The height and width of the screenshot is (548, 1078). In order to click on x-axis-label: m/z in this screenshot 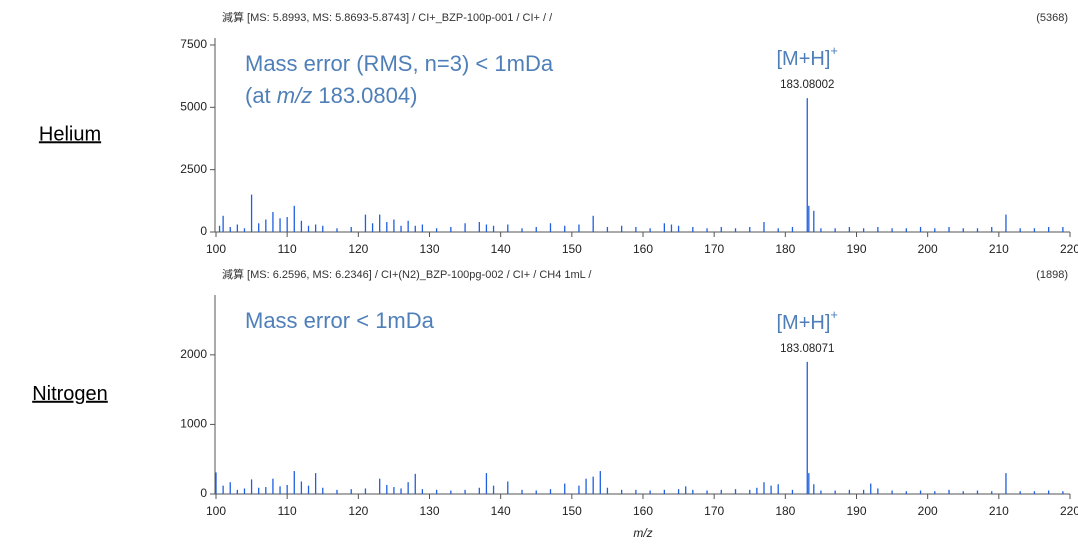, I will do `click(642, 533)`.